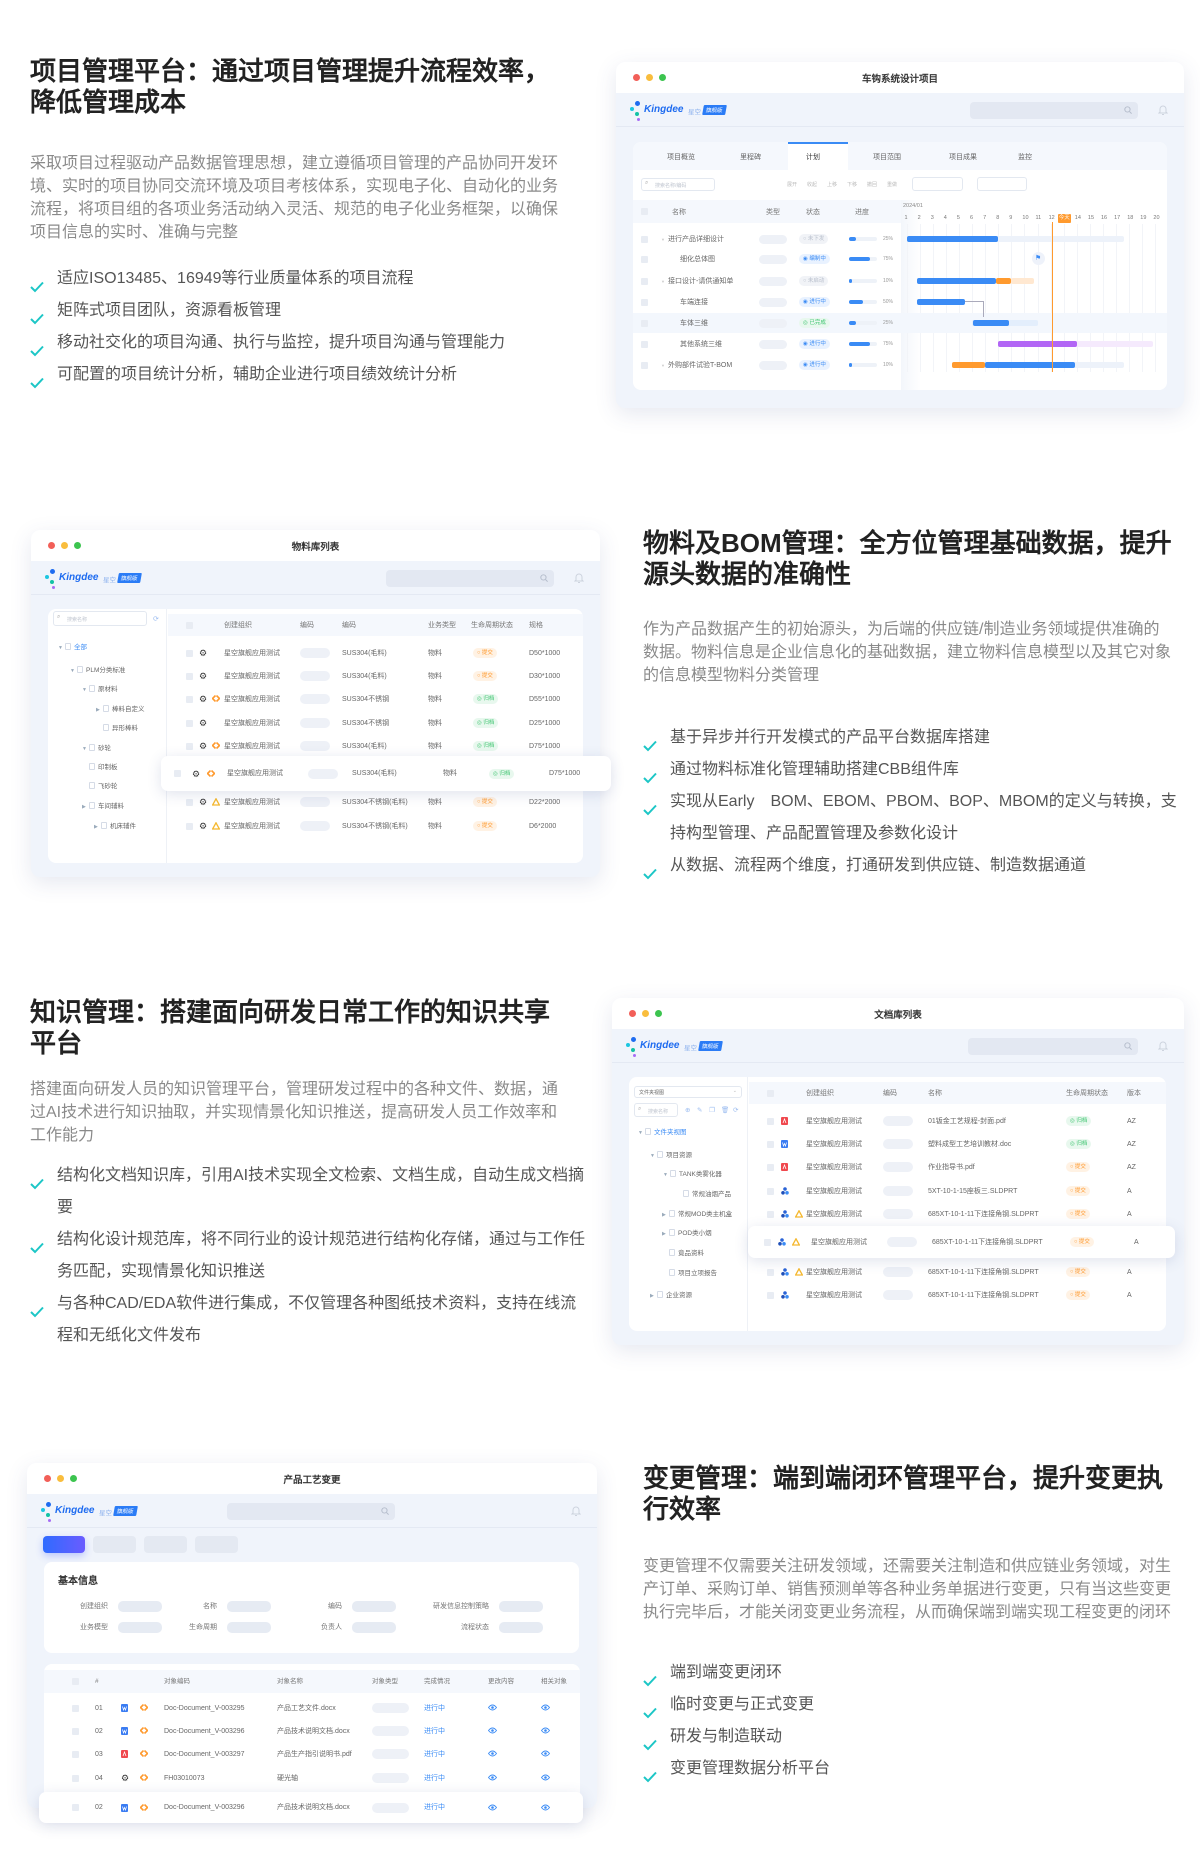 This screenshot has height=1876, width=1200. I want to click on tree-node: ▼ 文件夹视图, so click(662, 1132).